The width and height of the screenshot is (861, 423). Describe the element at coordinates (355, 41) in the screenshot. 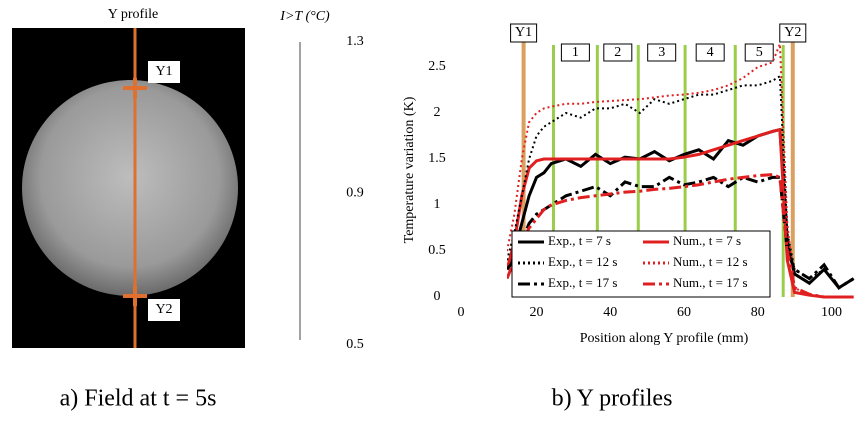

I see `colorbar-tick-label: 1.3` at that location.